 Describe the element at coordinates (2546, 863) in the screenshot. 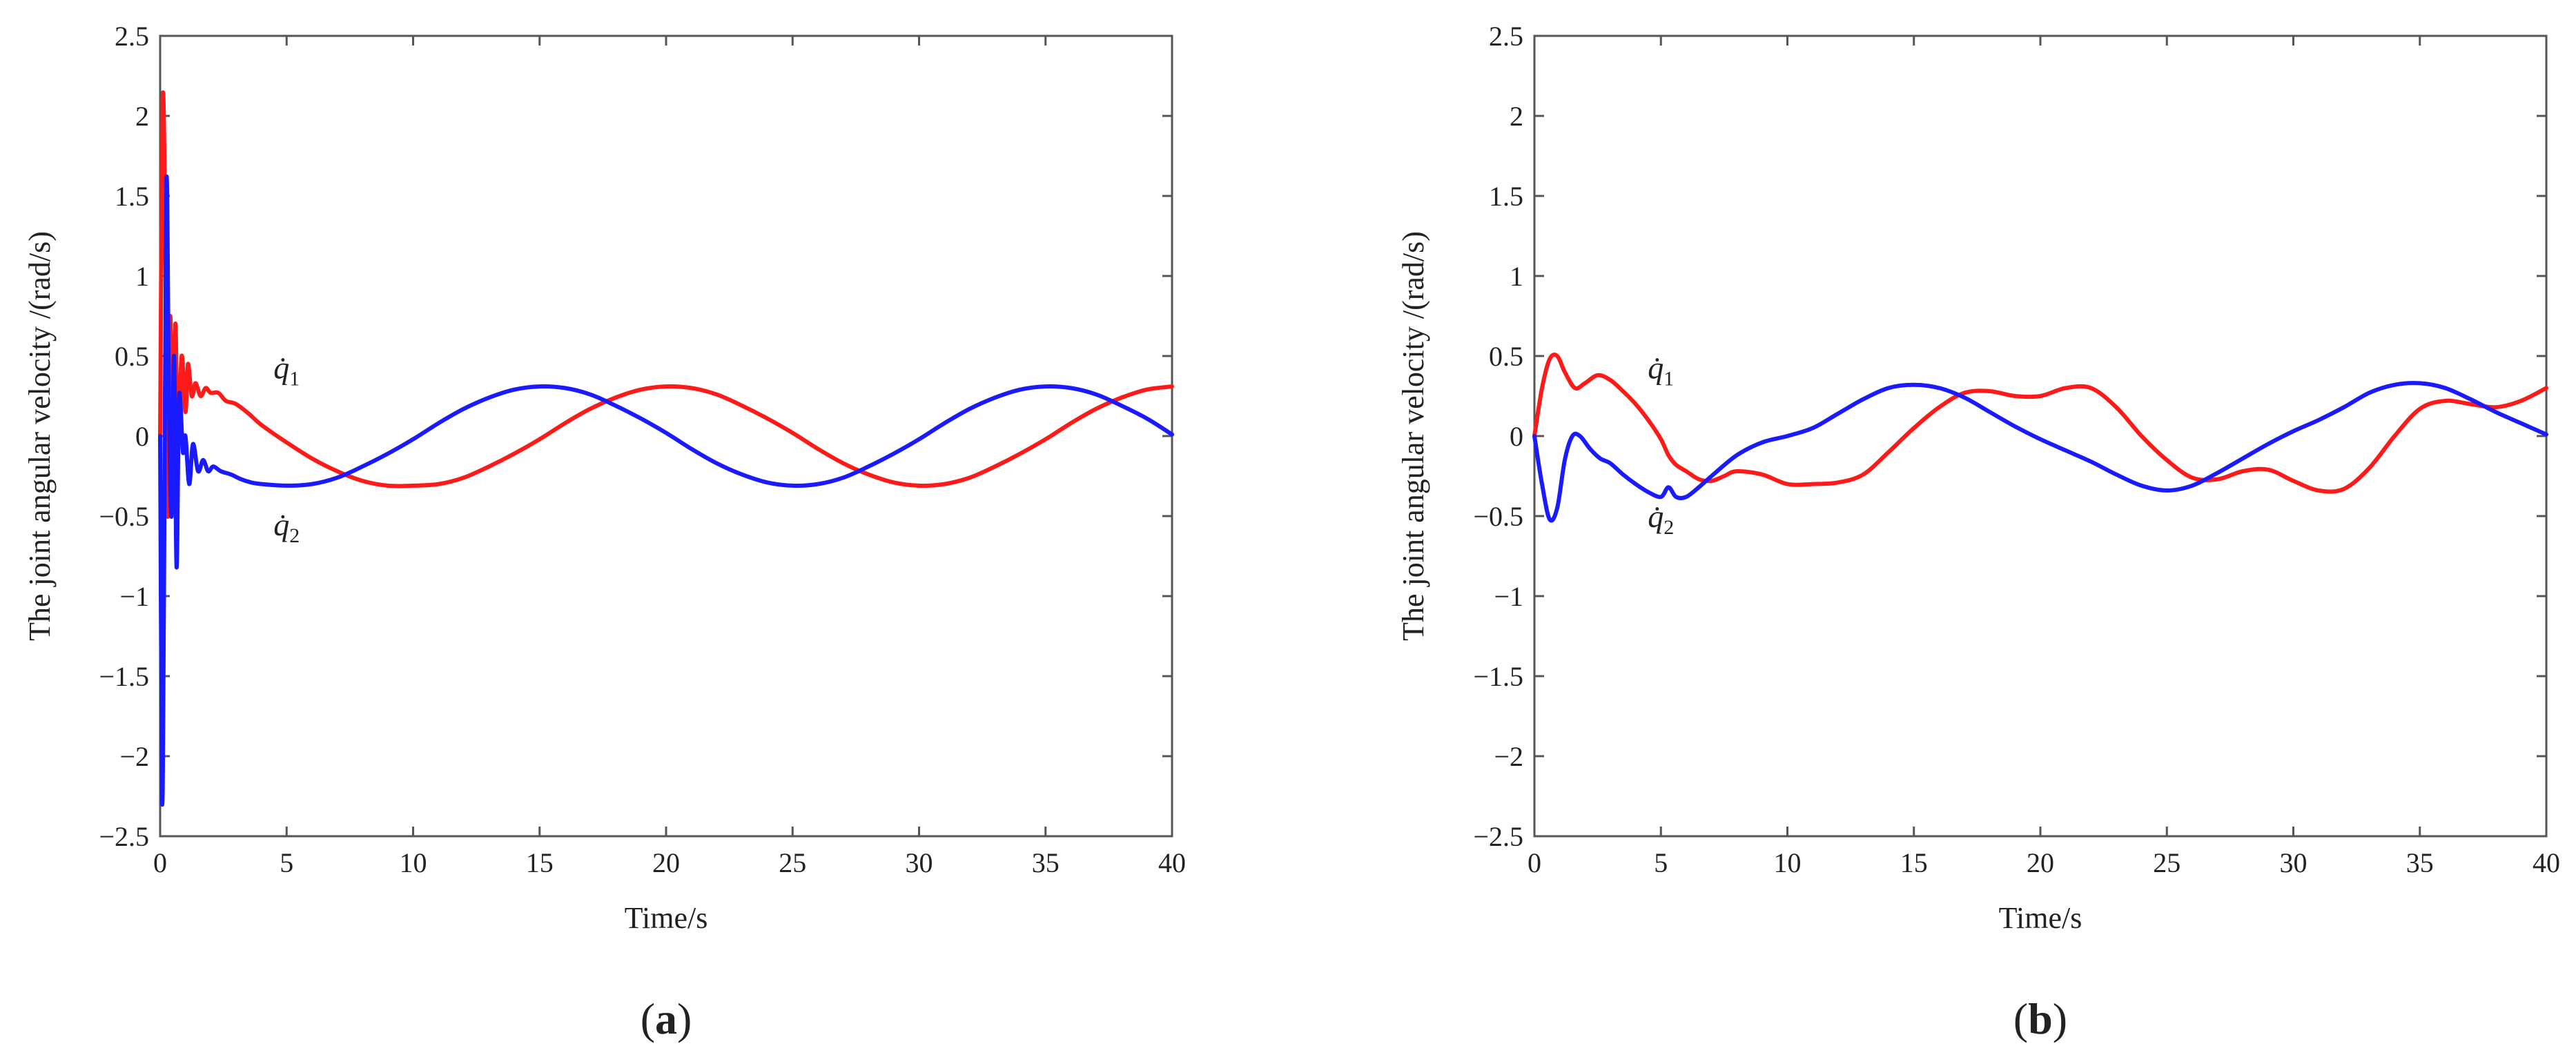

I see `panel-b-x-tick-label: 40` at that location.